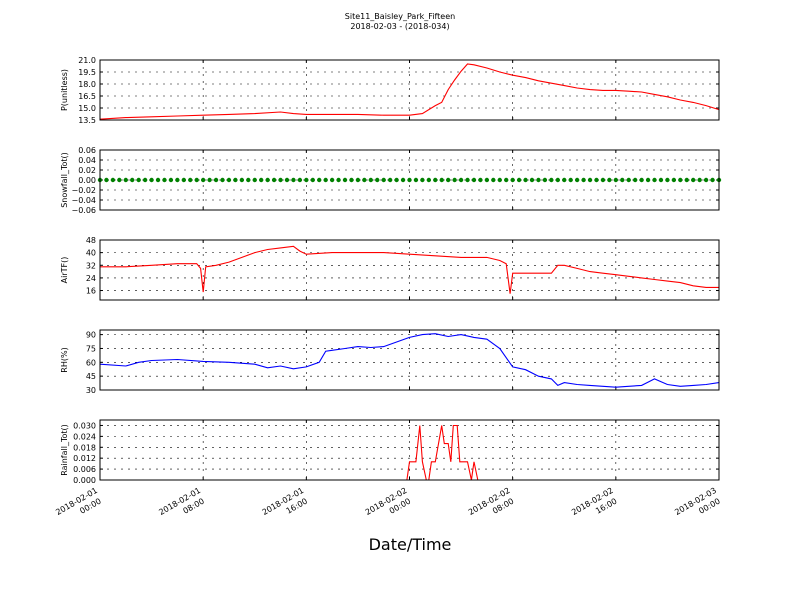  What do you see at coordinates (87, 120) in the screenshot?
I see `y-tick-label: 13.5` at bounding box center [87, 120].